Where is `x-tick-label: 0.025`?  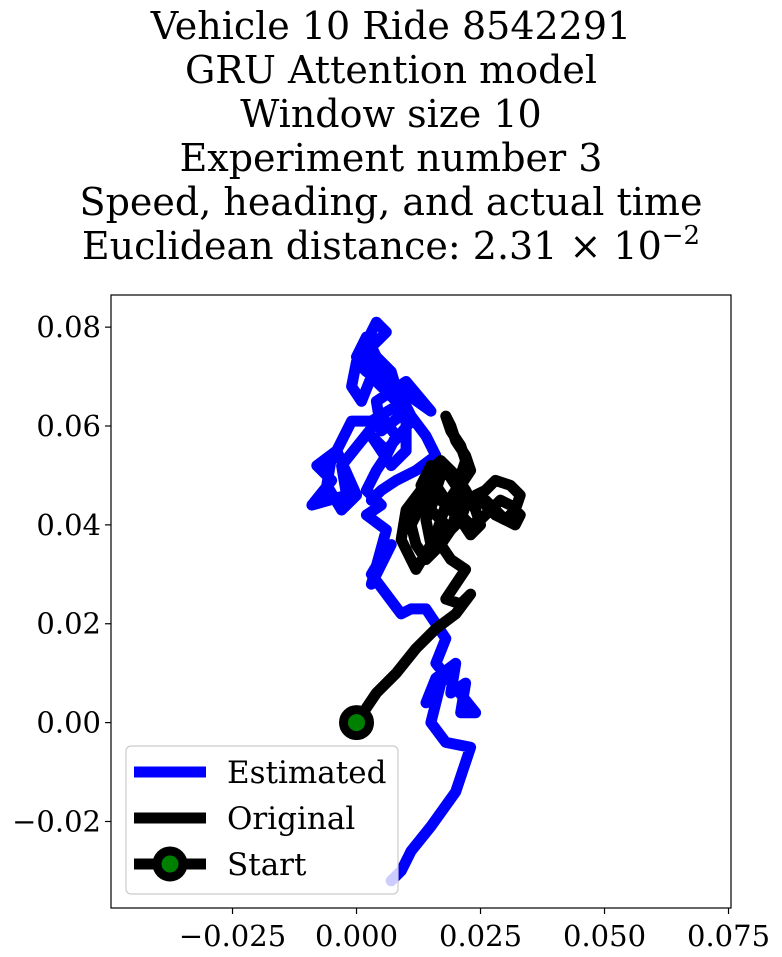
x-tick-label: 0.025 is located at coordinates (480, 936).